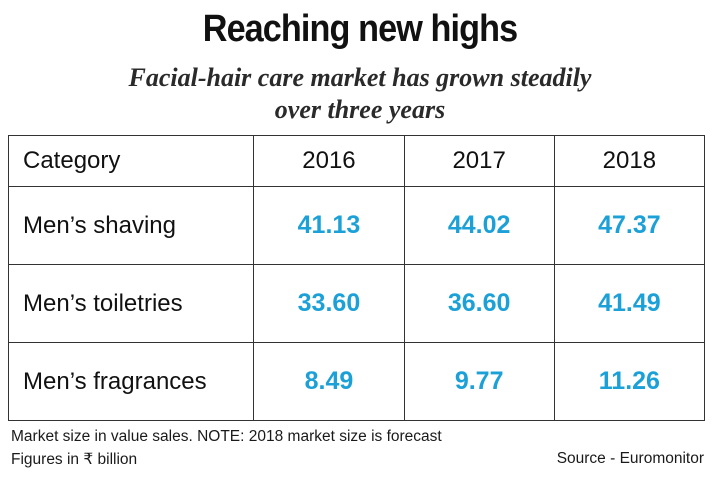 The height and width of the screenshot is (487, 720). Describe the element at coordinates (360, 109) in the screenshot. I see `subtitle-line-2: over three years` at that location.